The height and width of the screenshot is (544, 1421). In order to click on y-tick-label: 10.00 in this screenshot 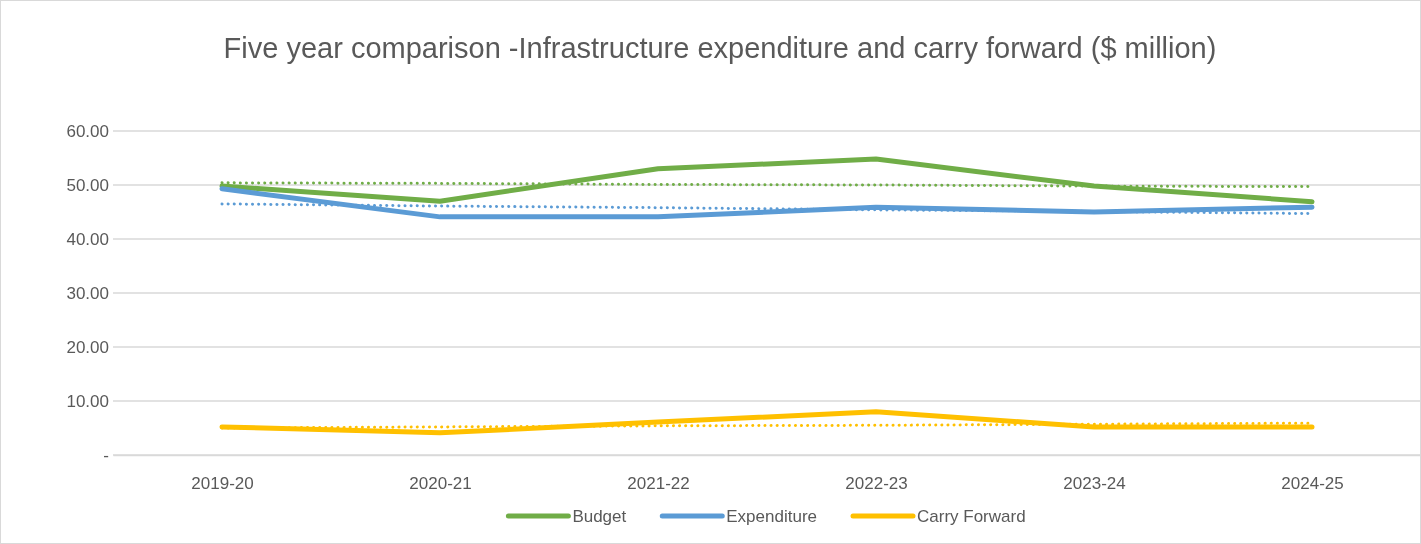, I will do `click(87, 401)`.